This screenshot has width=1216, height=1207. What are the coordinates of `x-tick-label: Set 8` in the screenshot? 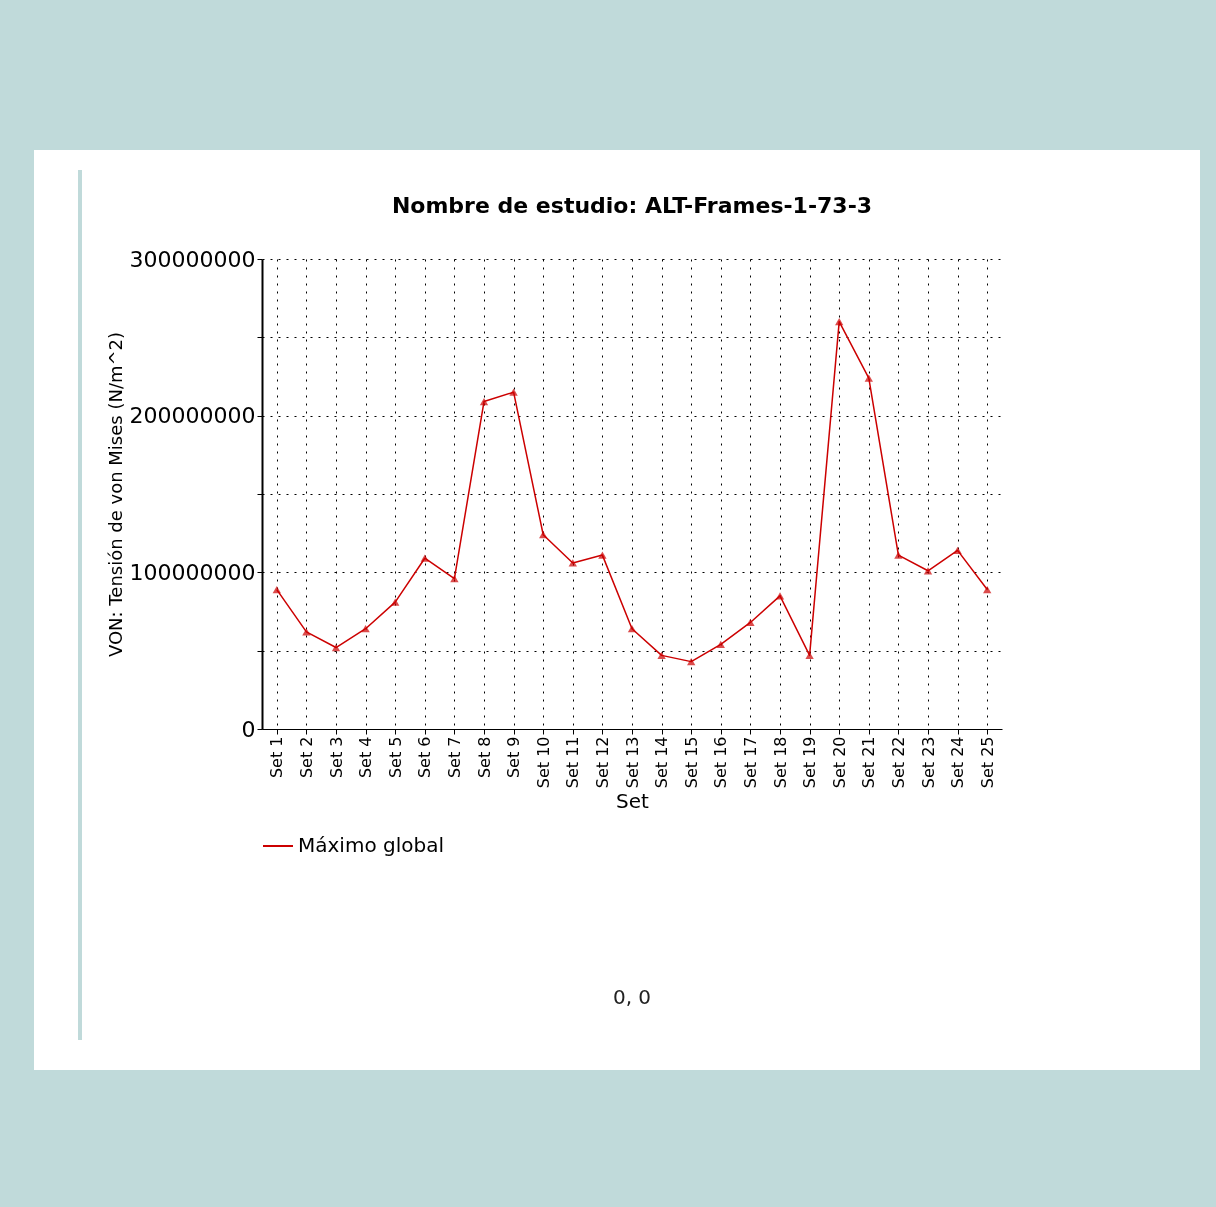 It's located at (484, 757).